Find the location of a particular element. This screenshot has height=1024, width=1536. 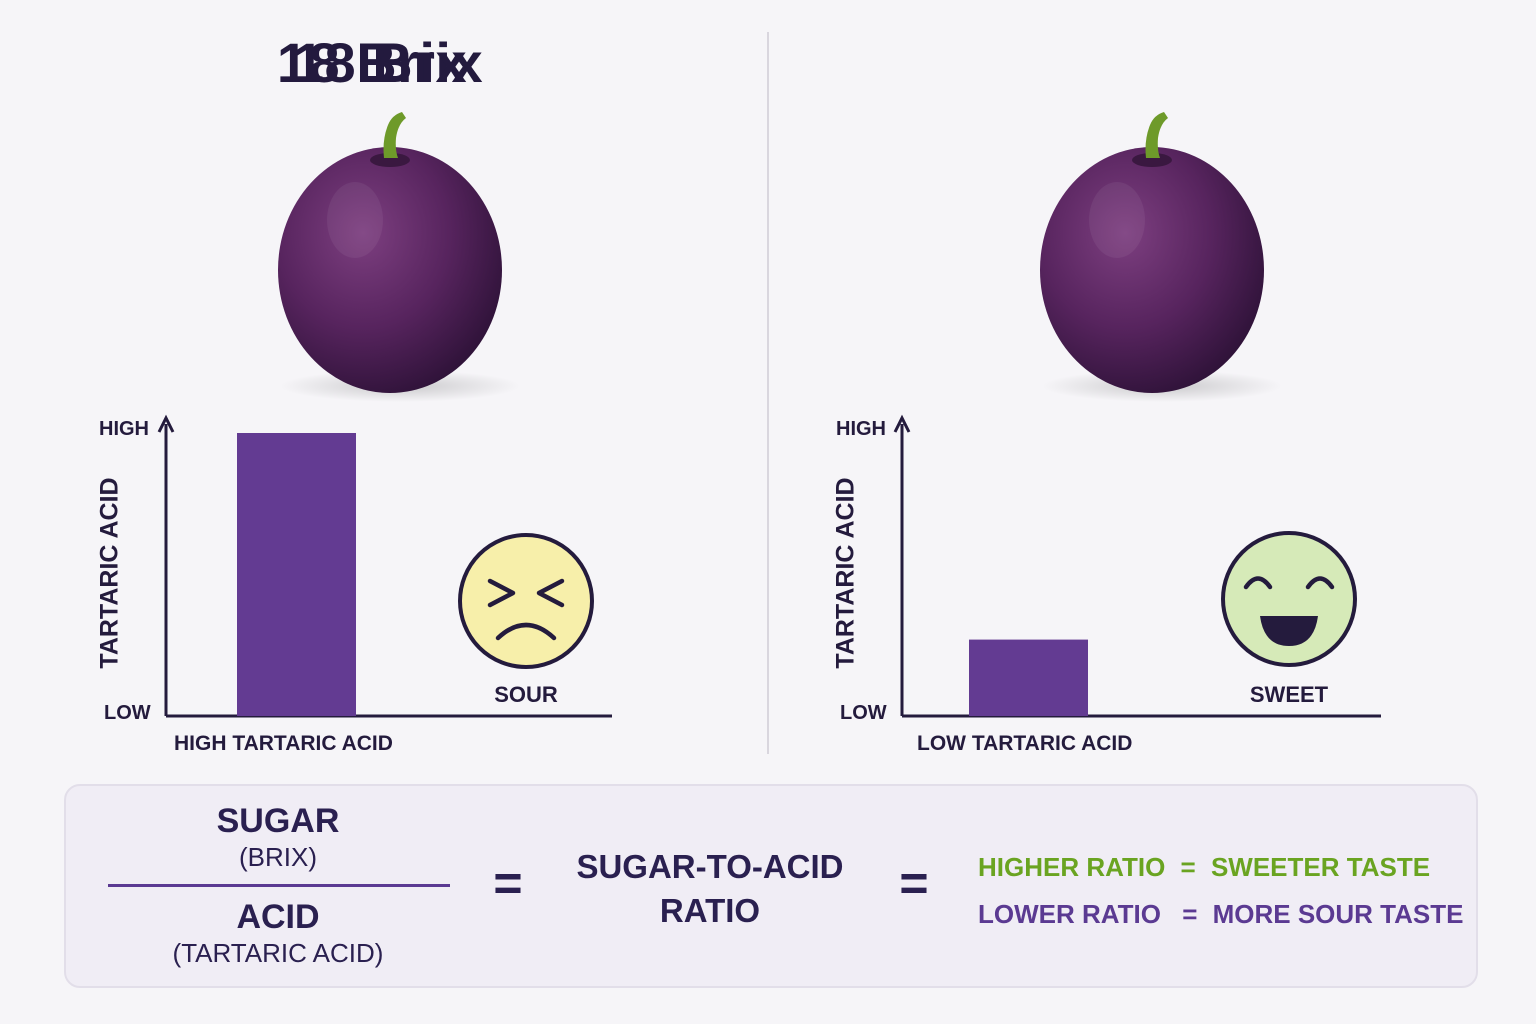

sour-label: SOUR is located at coordinates (526, 694).